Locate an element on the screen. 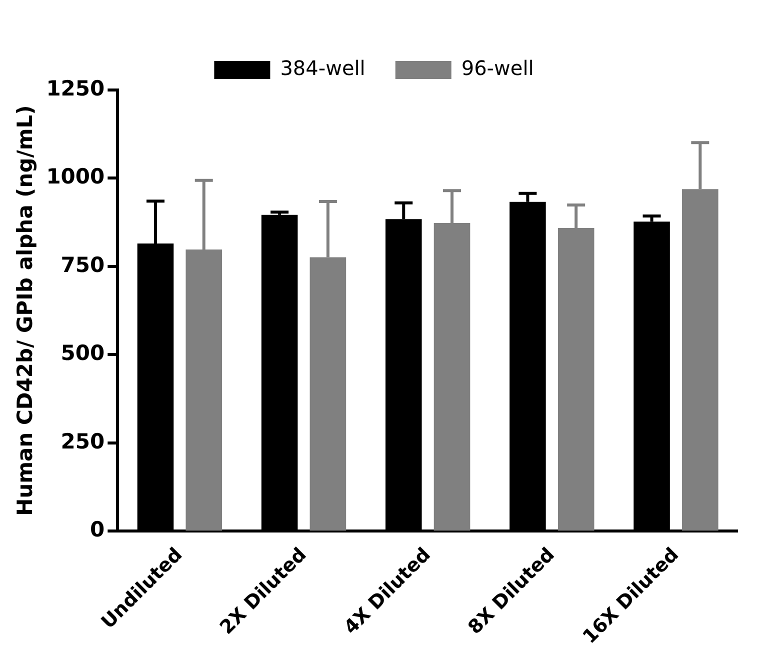  legend-label: 96-well is located at coordinates (497, 68).